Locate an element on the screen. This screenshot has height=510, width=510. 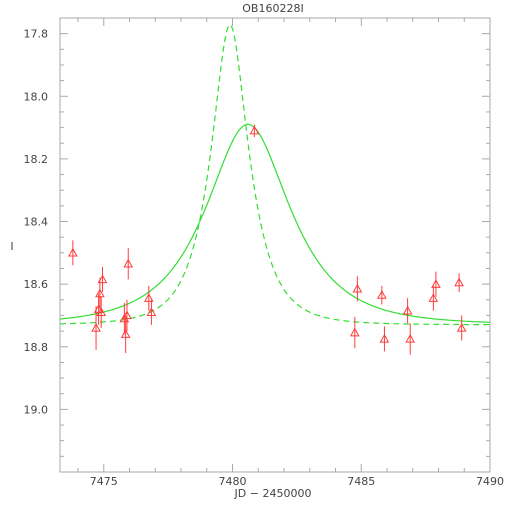
y-tick-label: 18.2 is located at coordinates (36, 159).